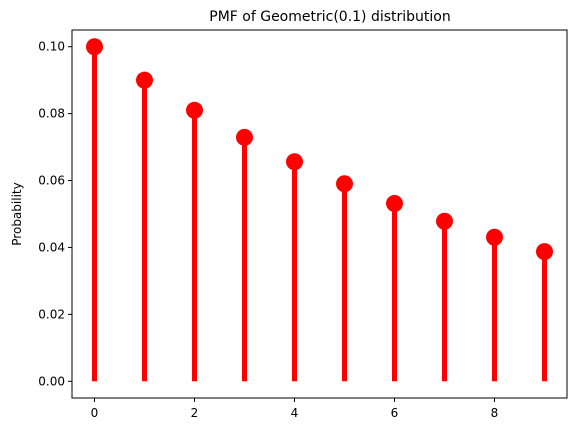 This screenshot has height=433, width=576. What do you see at coordinates (51, 181) in the screenshot?
I see `y-tick-label: 0.06` at bounding box center [51, 181].